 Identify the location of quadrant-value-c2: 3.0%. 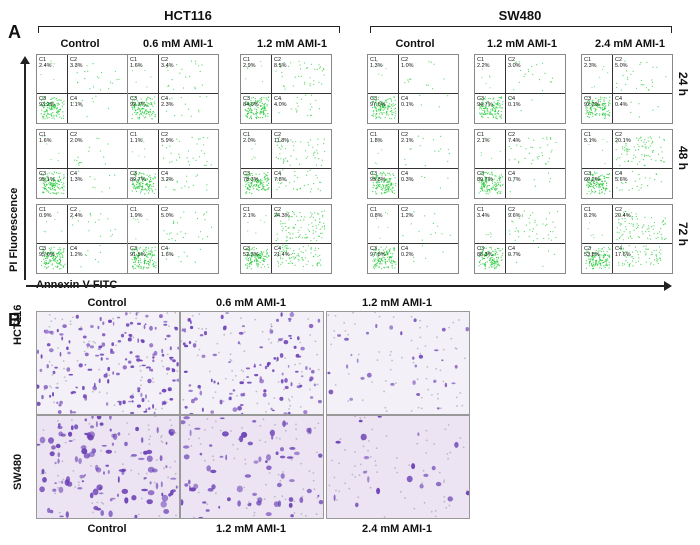
(514, 66).